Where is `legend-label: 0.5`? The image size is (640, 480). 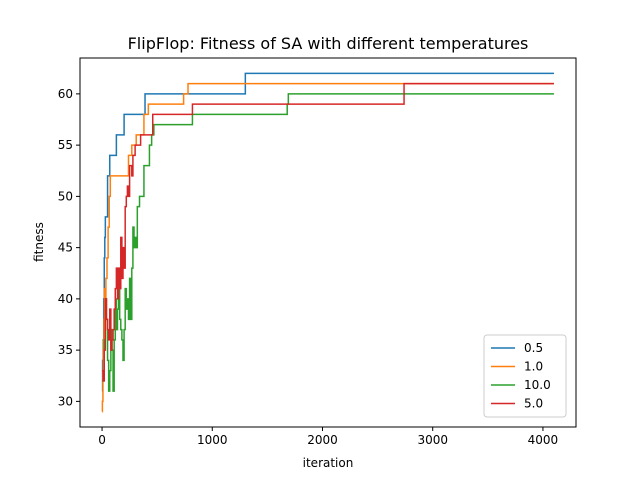
legend-label: 0.5 is located at coordinates (533, 348).